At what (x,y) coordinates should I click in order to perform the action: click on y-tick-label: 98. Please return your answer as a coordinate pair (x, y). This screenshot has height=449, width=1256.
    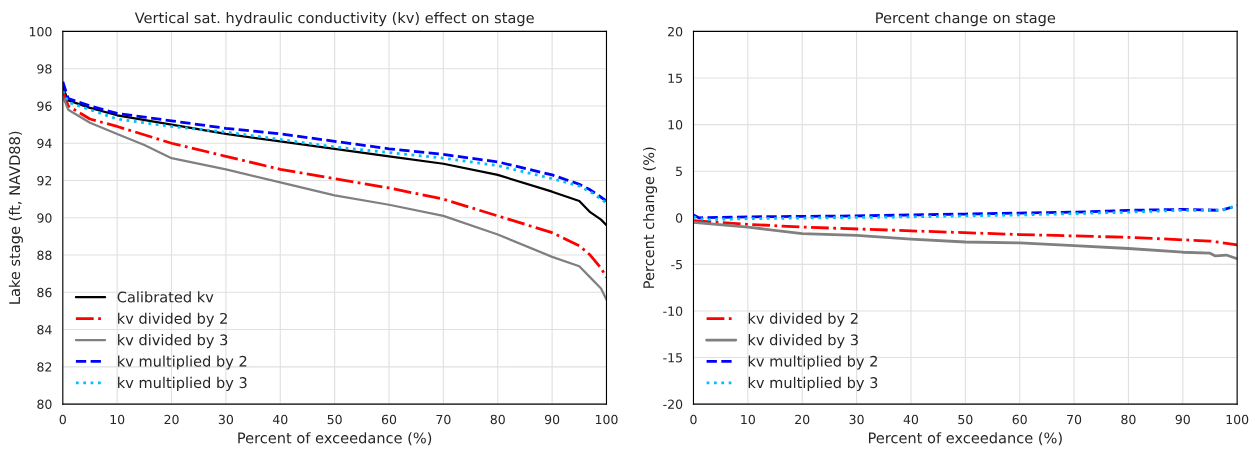
    Looking at the image, I should click on (44, 69).